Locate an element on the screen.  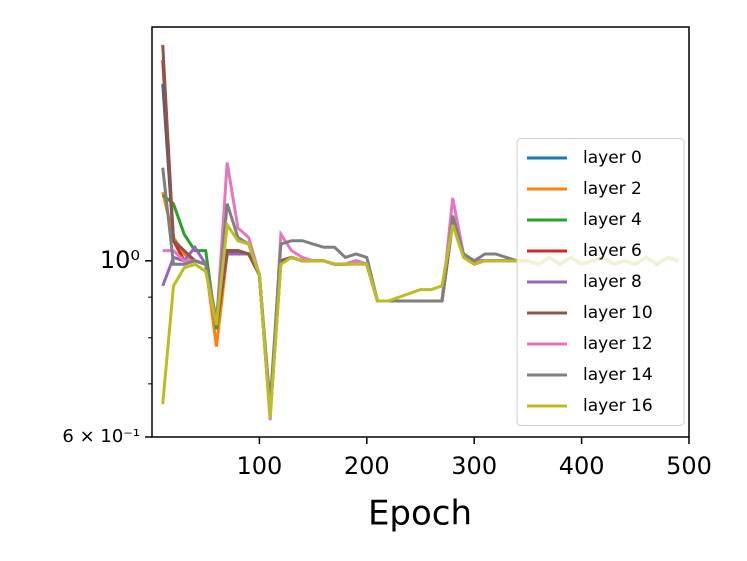
x-axis-label: Epoch is located at coordinates (420, 514).